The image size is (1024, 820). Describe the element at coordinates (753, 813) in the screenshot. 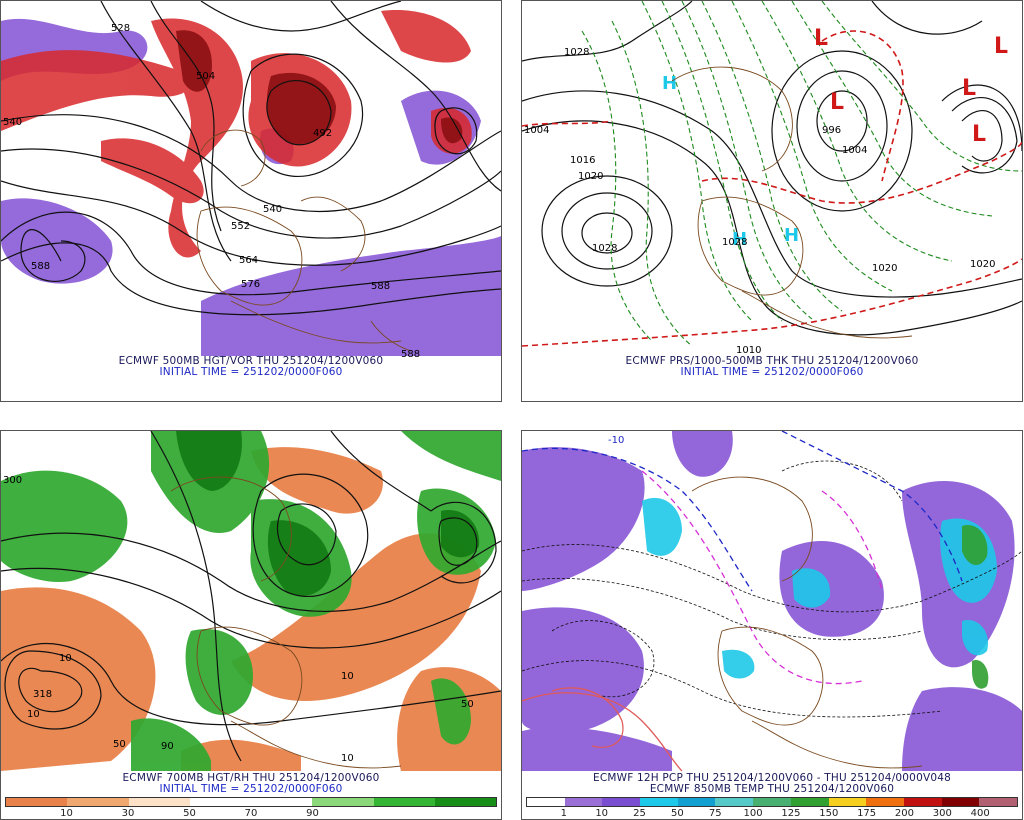

I see `colorbar-tick-label: 100` at that location.